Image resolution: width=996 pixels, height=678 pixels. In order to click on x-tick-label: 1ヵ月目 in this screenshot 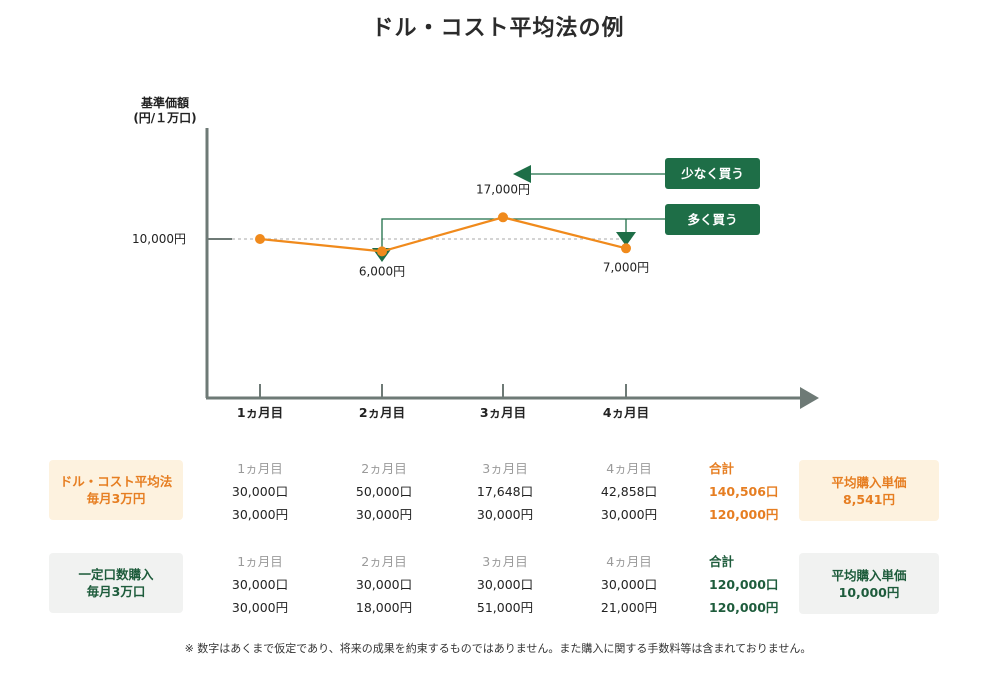, I will do `click(260, 412)`.